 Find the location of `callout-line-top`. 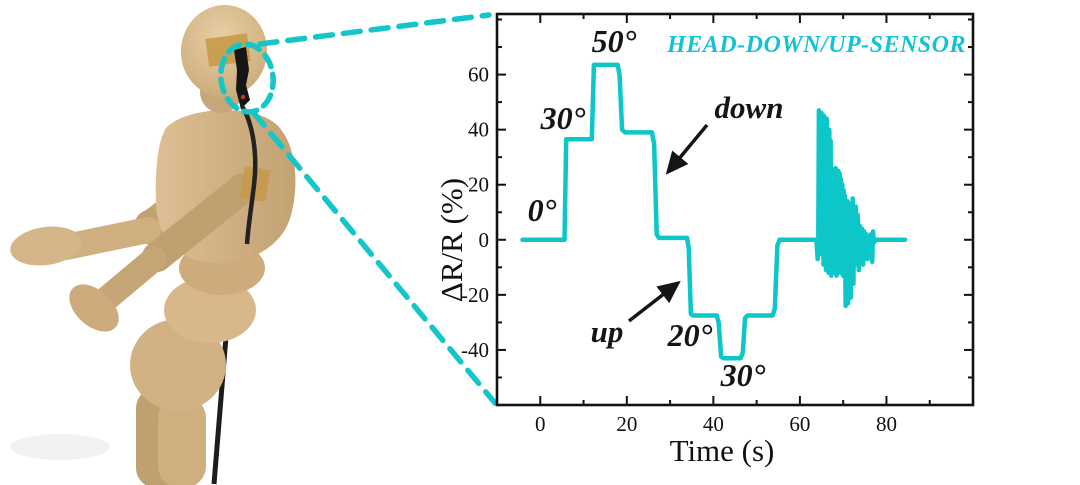

callout-line-top is located at coordinates (374, 29).